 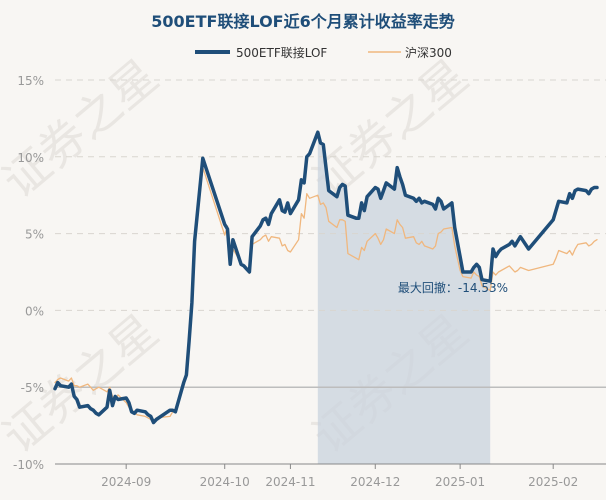 What do you see at coordinates (302, 21) in the screenshot?
I see `chart-title: 500ETF联接LOF近6个月累计收益率走势` at bounding box center [302, 21].